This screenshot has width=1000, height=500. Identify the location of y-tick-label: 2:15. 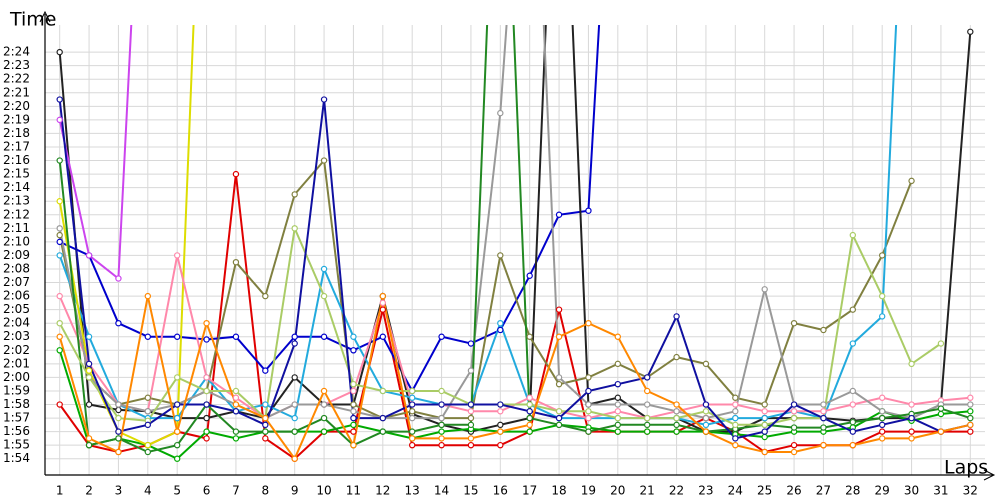
(16, 174).